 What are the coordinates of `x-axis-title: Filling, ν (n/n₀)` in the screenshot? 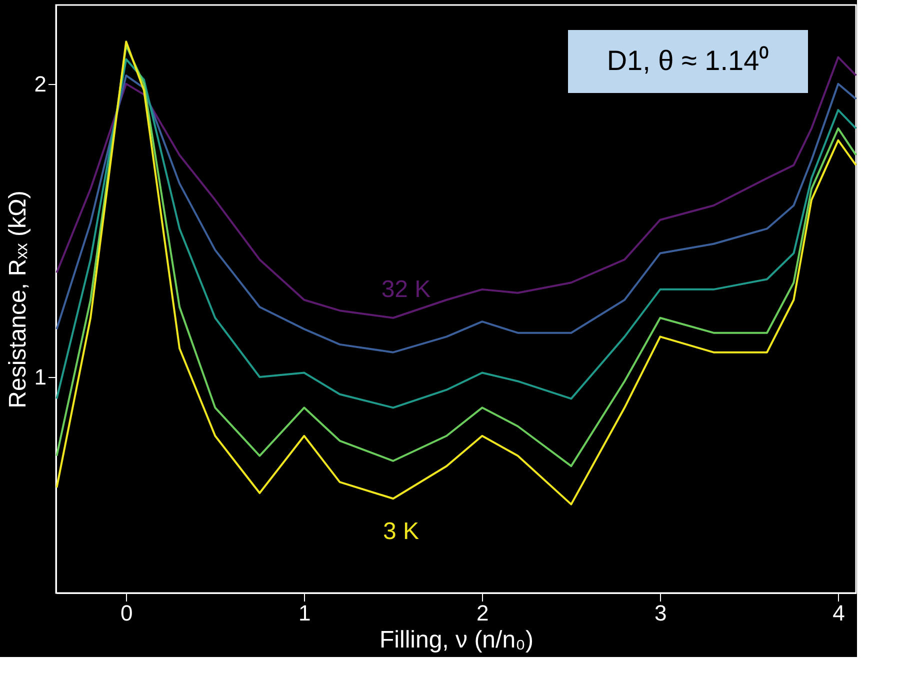 It's located at (457, 640).